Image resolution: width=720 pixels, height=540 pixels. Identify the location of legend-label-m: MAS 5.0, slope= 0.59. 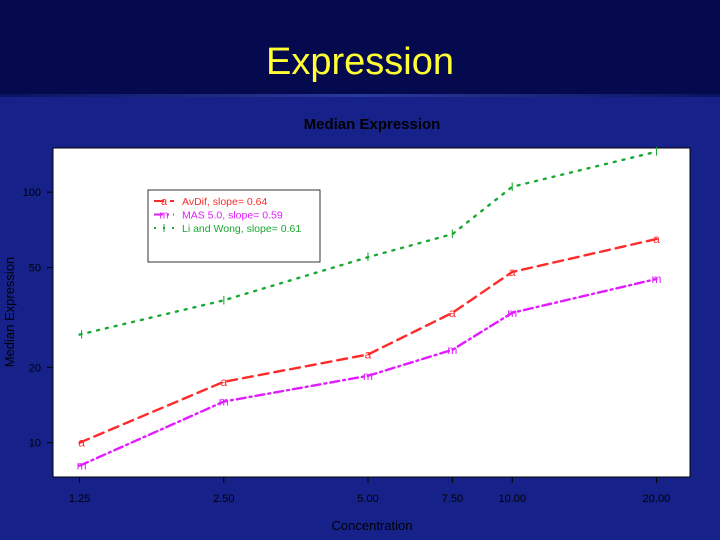
(232, 216).